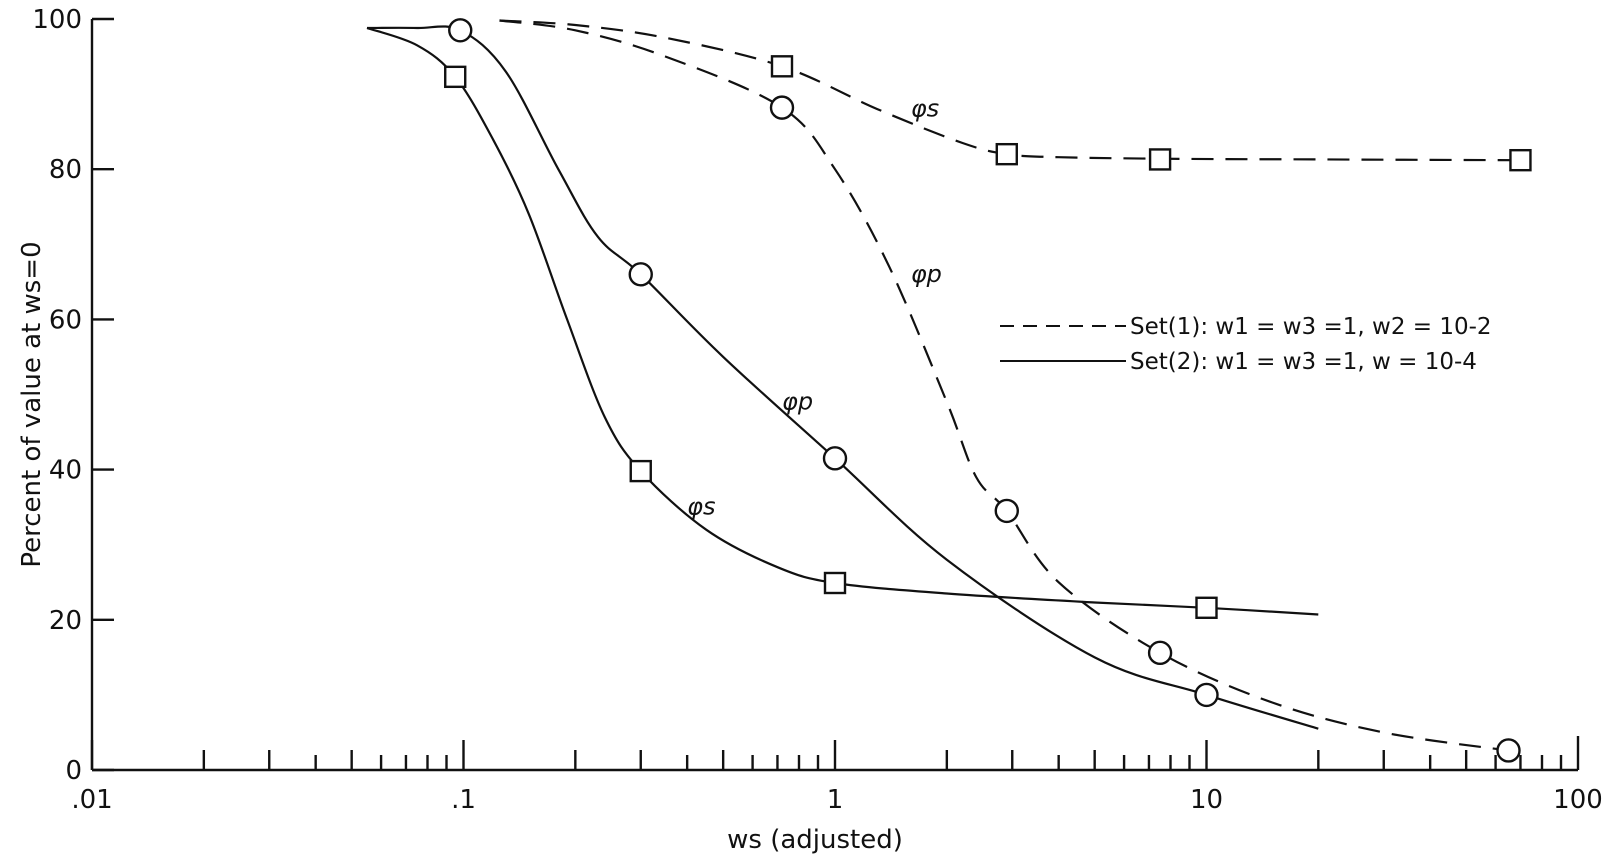 The image size is (1616, 862). What do you see at coordinates (835, 800) in the screenshot?
I see `x-tick-label: 1` at bounding box center [835, 800].